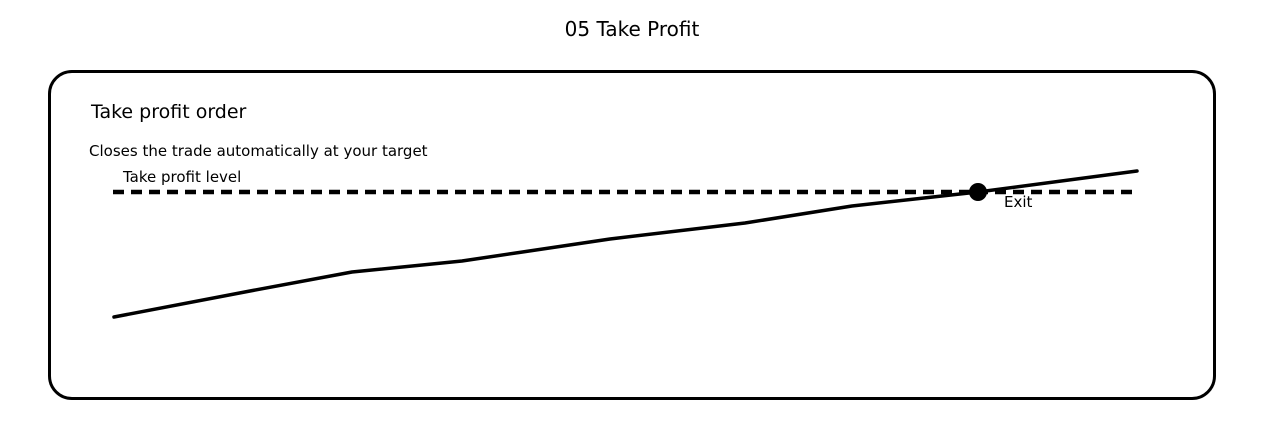  I want to click on take-profit-level-label: Take profit level, so click(182, 177).